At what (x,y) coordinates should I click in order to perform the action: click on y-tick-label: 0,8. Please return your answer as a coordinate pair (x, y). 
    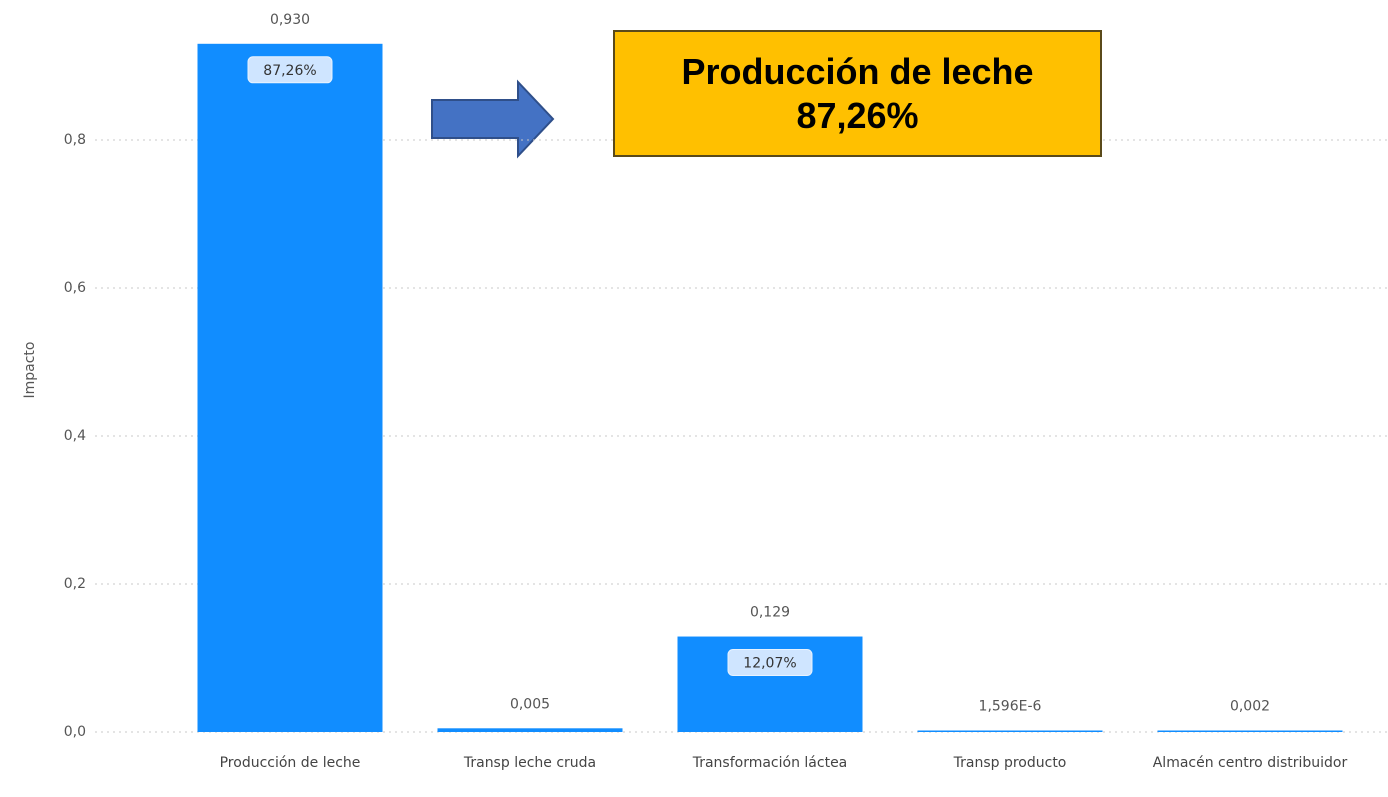
    Looking at the image, I should click on (75, 140).